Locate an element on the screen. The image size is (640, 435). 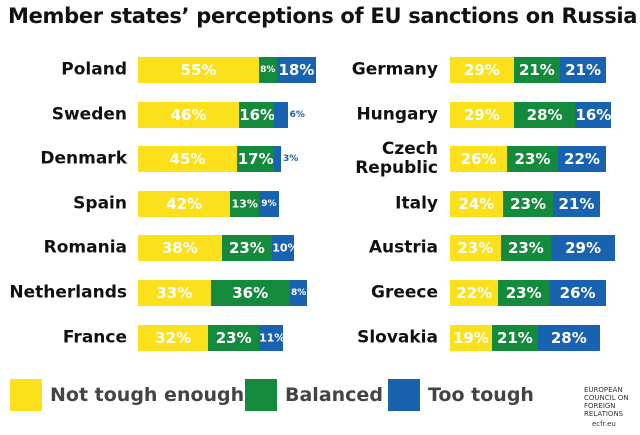
category-label: Sweden is located at coordinates (89, 114).